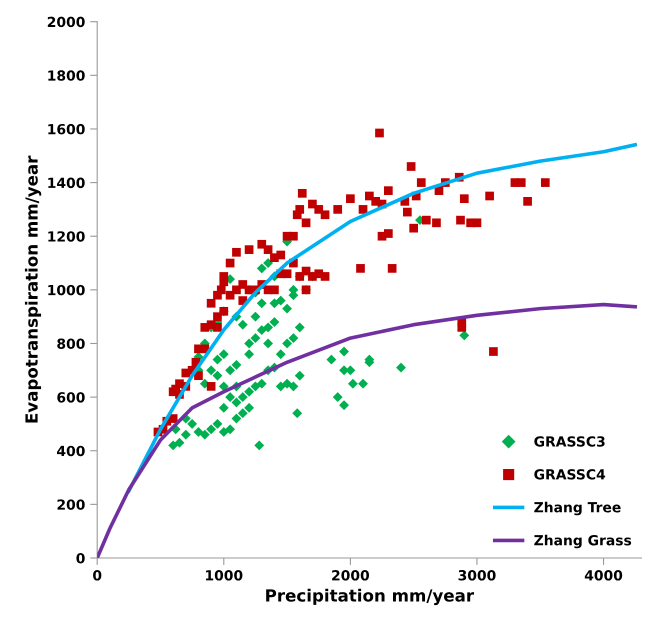 The image size is (648, 620). I want to click on x-tick-label: 3000, so click(477, 575).